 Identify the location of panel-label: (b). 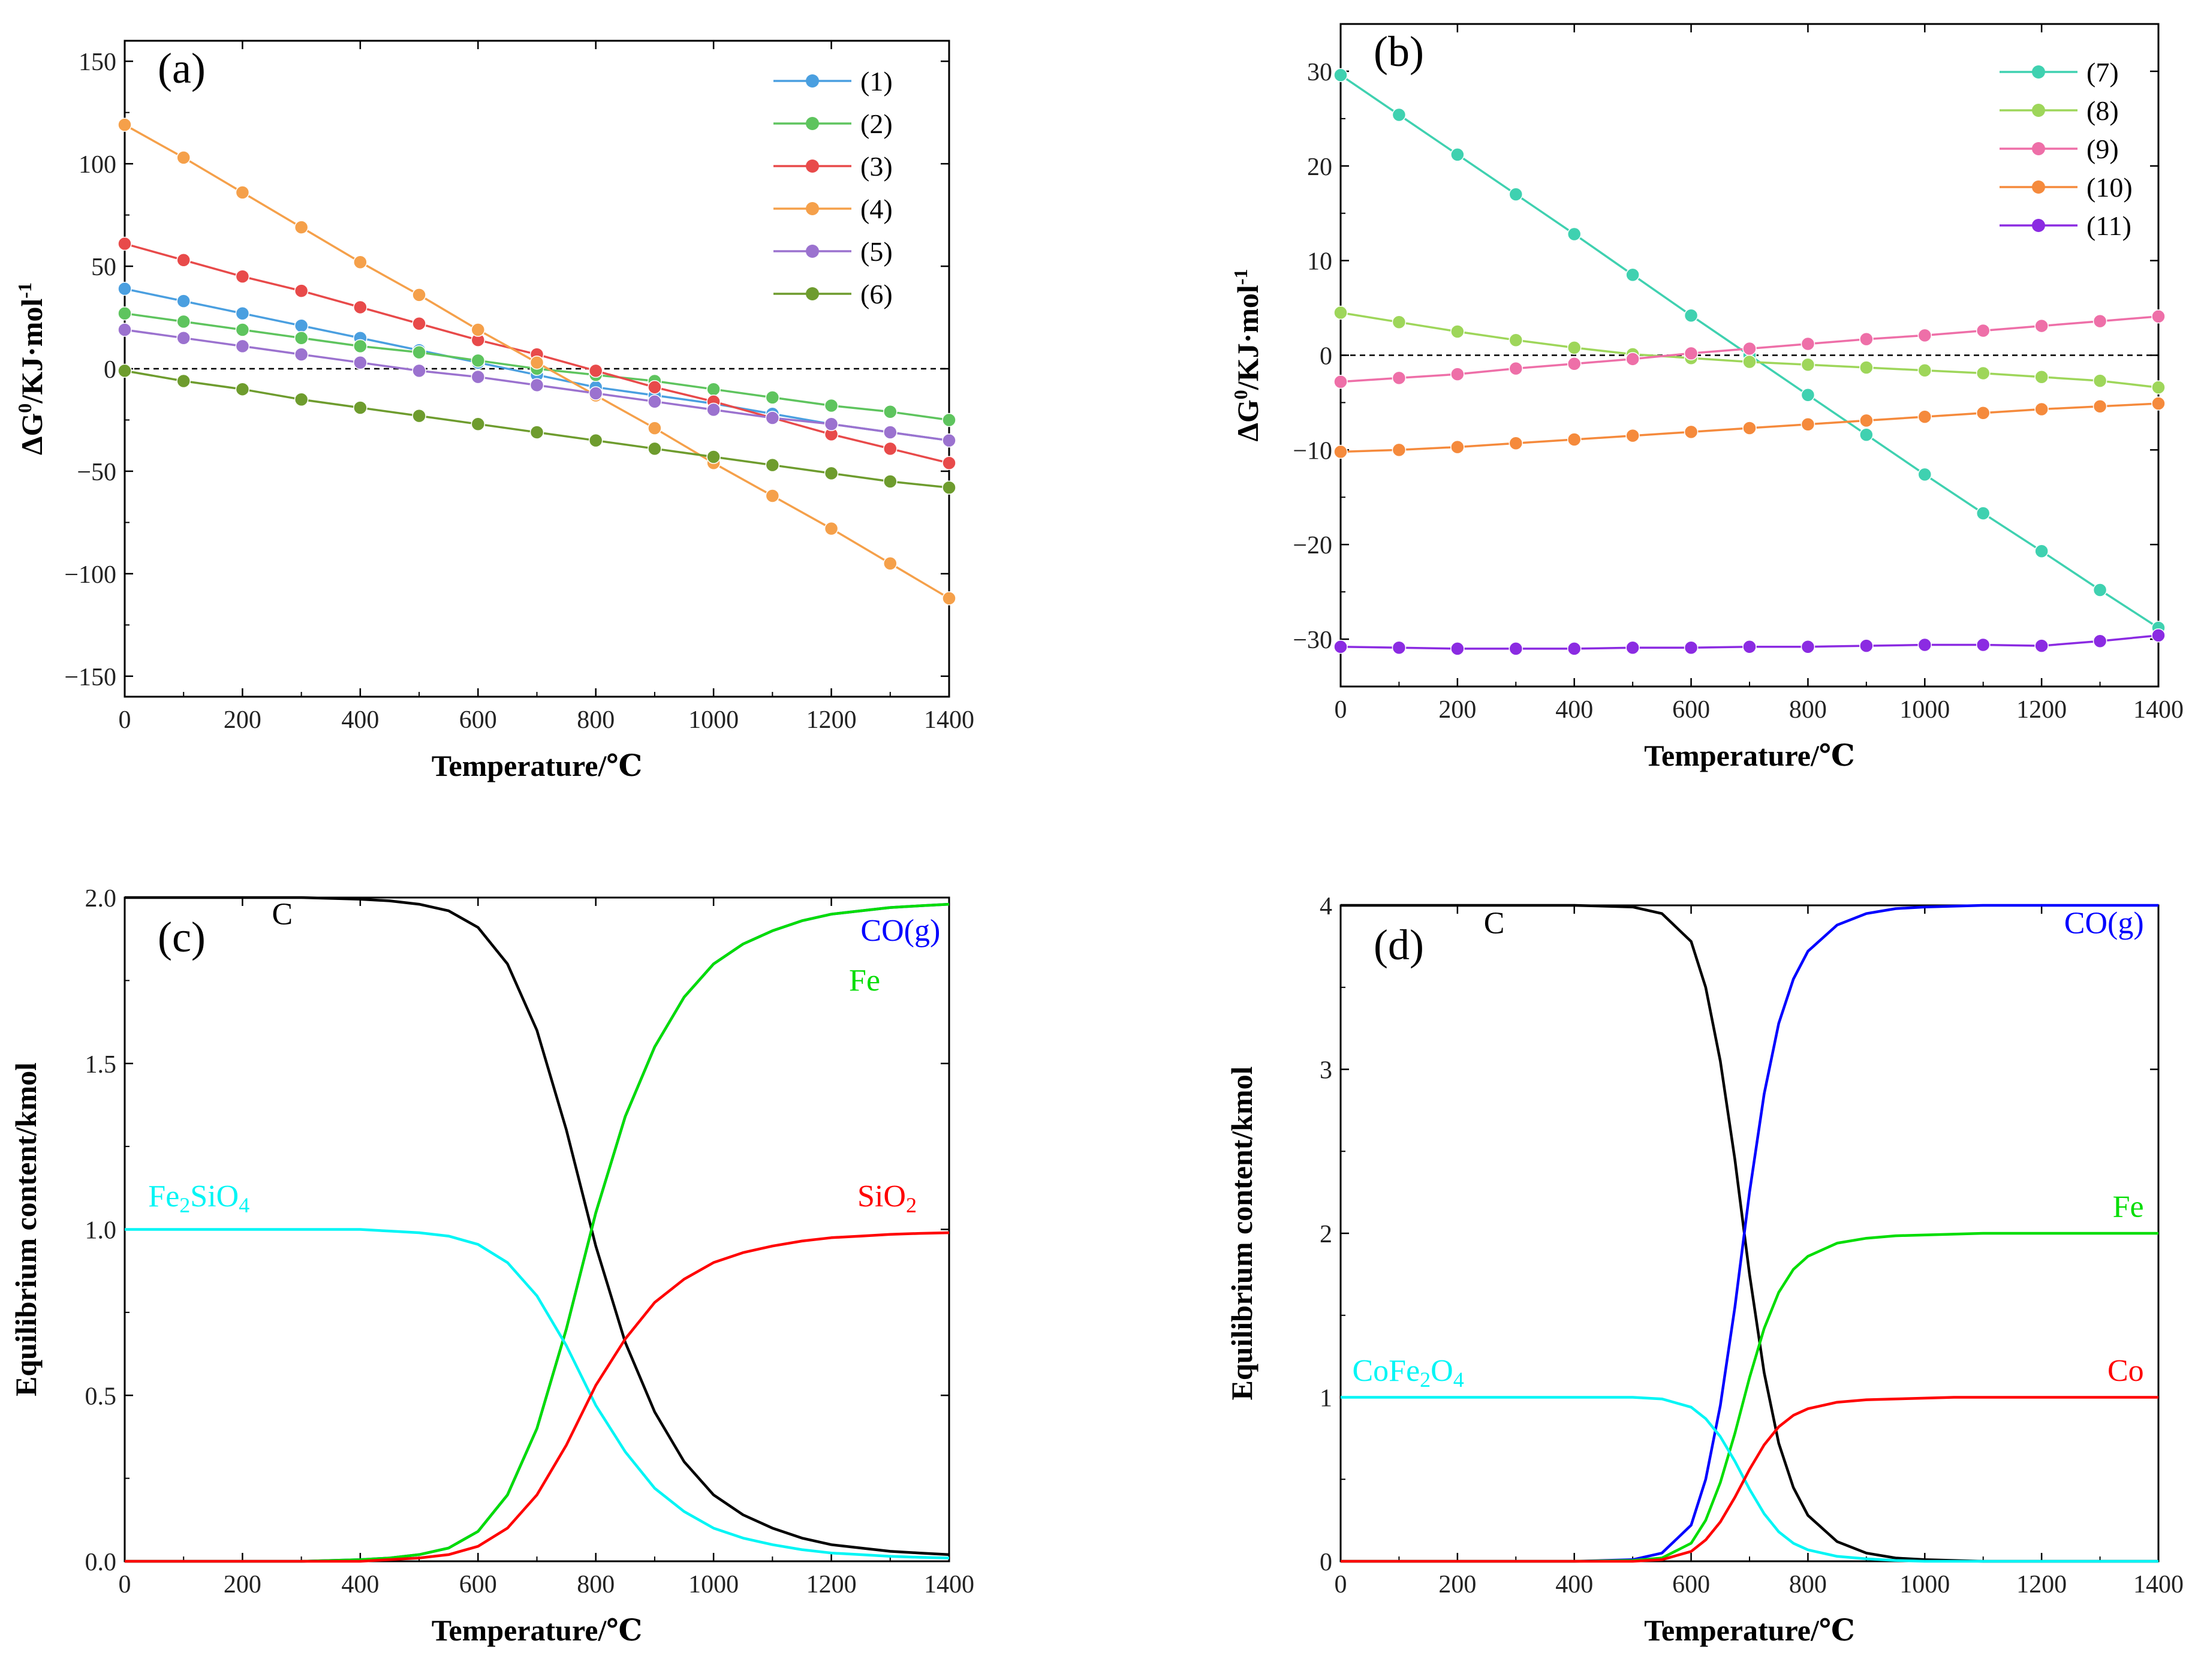
(1399, 52).